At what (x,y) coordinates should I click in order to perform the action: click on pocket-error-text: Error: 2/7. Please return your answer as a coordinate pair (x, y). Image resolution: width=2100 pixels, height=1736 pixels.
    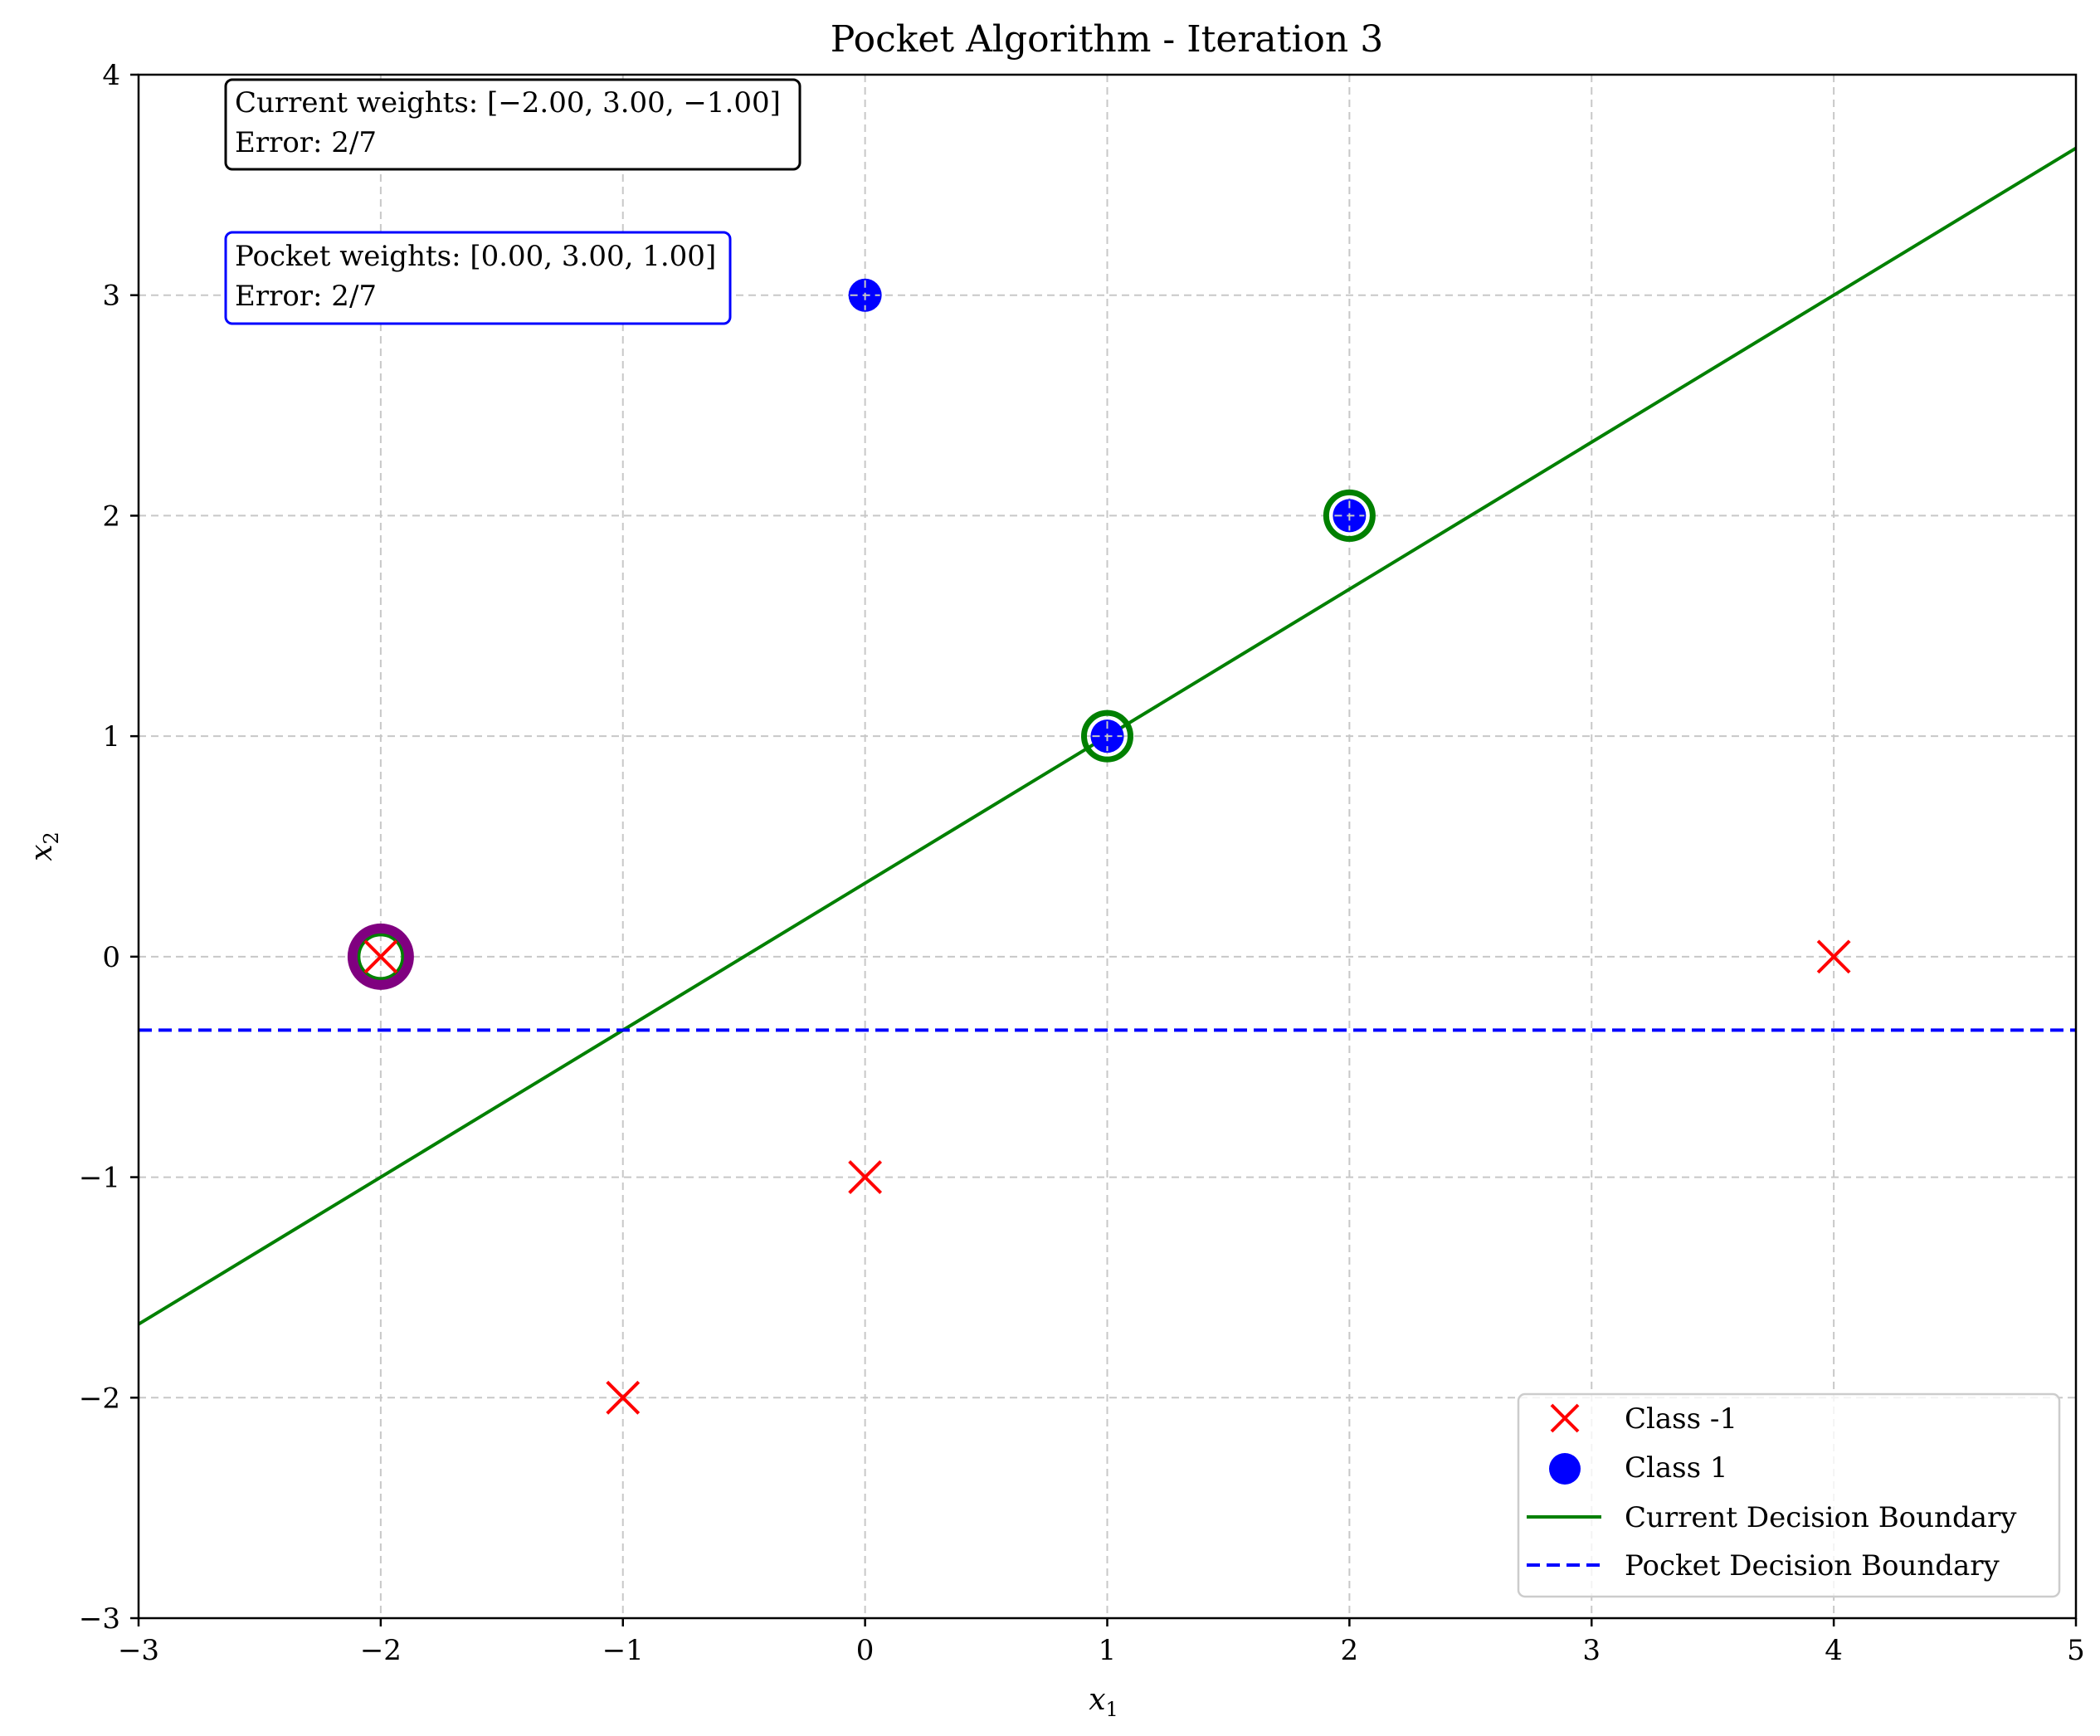
    Looking at the image, I should click on (306, 296).